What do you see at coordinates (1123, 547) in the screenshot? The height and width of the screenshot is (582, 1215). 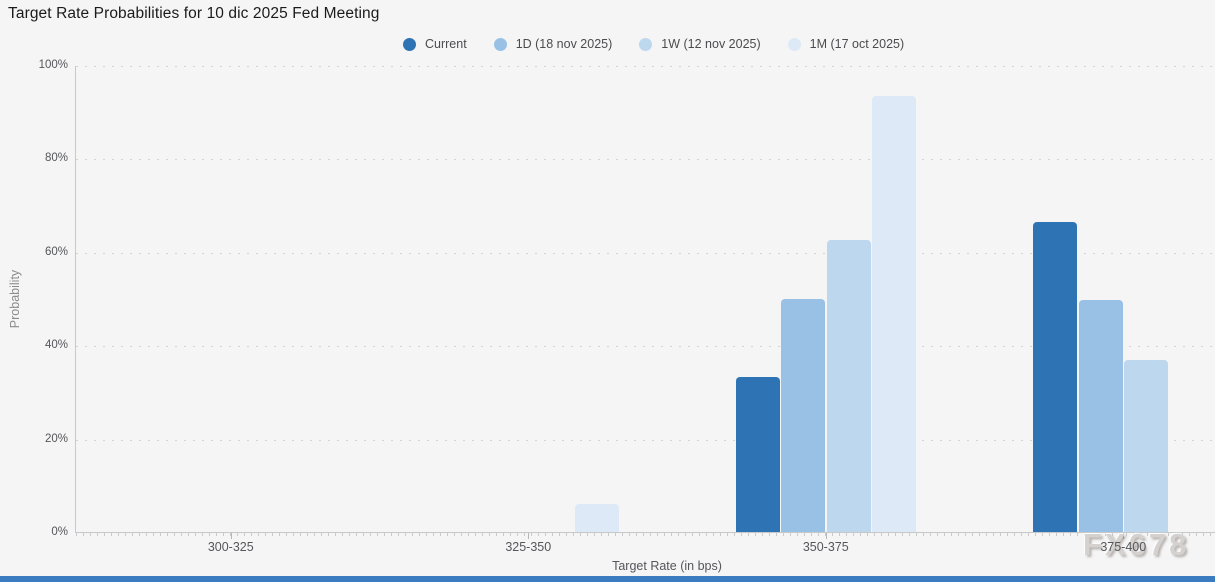 I see `x-tick-label-375-400: 375-400` at bounding box center [1123, 547].